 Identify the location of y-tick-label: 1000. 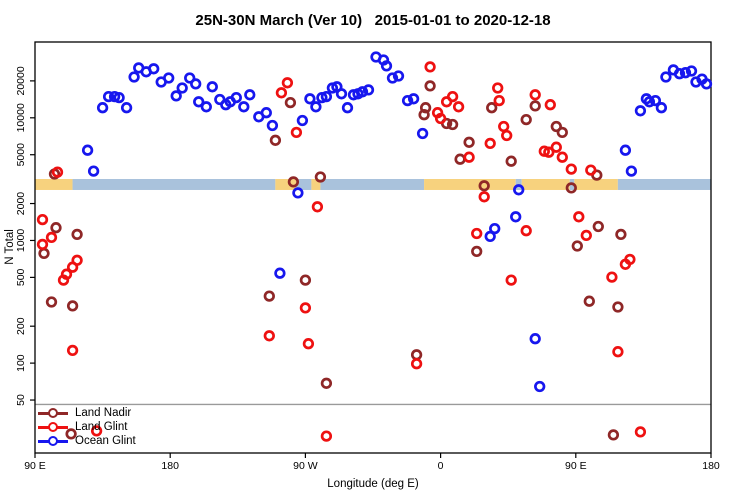
(21, 241).